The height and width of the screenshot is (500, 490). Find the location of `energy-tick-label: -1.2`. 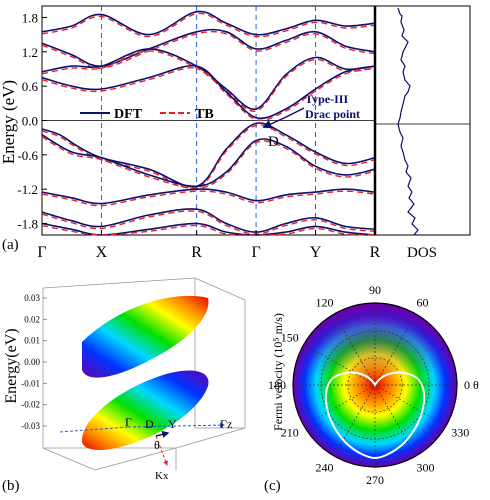

energy-tick-label: -1.2 is located at coordinates (27, 189).